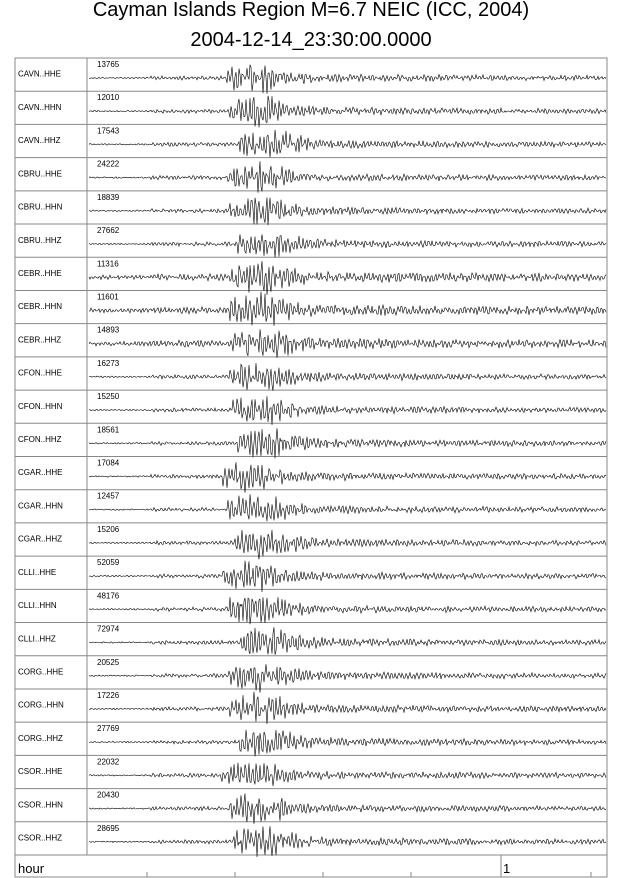  I want to click on station-label: CBRU..HHZ, so click(40, 240).